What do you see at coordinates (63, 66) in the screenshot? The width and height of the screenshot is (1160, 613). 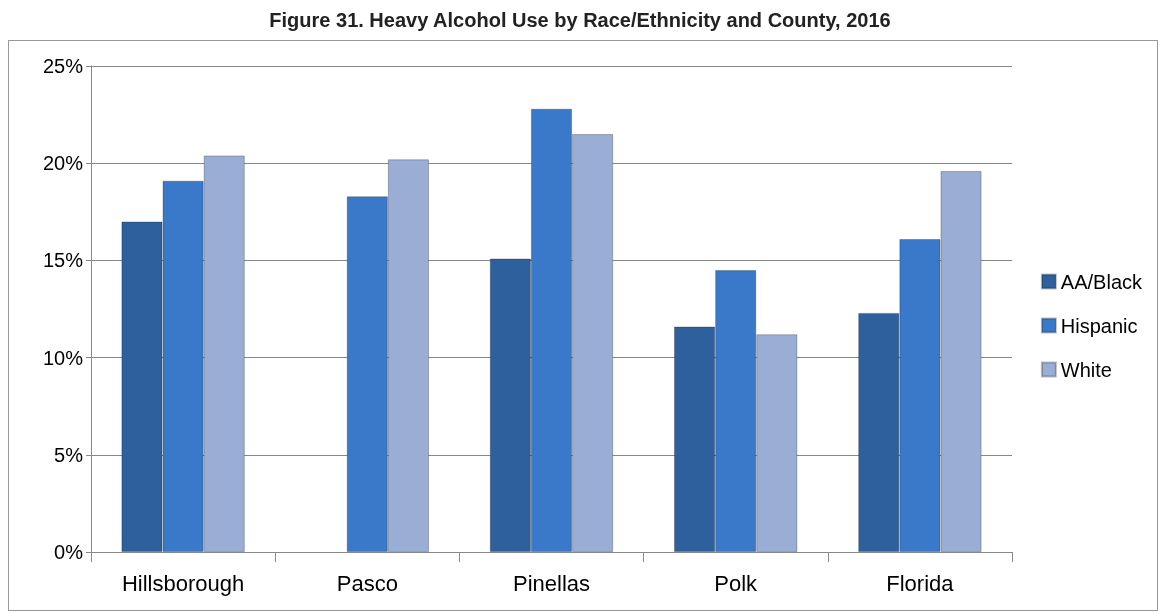 I see `y-tick-label: 25%` at bounding box center [63, 66].